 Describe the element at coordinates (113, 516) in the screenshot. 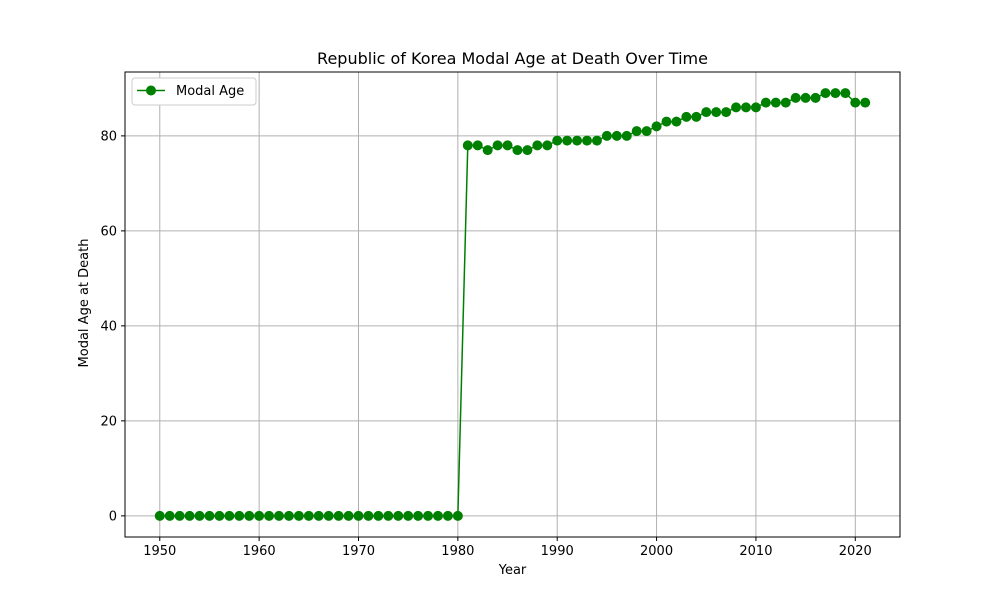

I see `y-tick-label: 0` at that location.